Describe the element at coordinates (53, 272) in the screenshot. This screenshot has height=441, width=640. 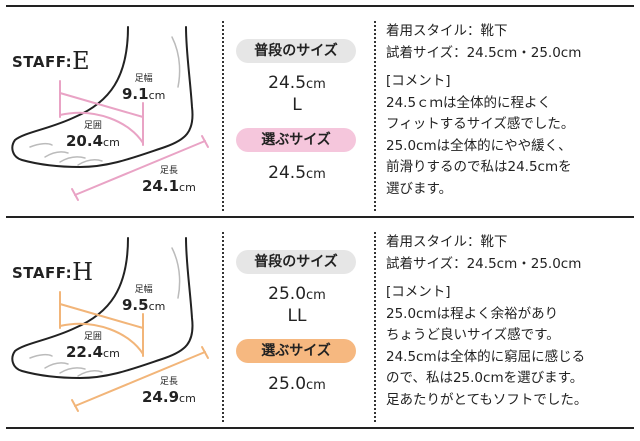
I see `staff-label: STAFF:H` at that location.